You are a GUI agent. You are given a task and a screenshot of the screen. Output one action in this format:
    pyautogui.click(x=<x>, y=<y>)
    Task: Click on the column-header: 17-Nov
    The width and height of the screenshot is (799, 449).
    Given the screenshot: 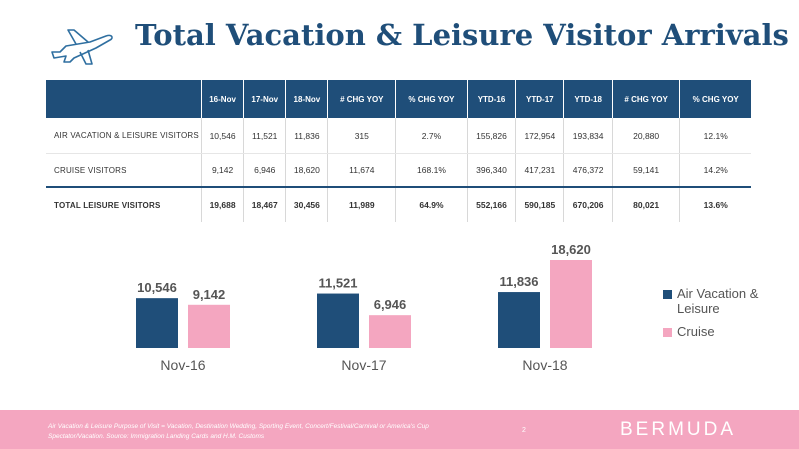 What is the action you would take?
    pyautogui.click(x=264, y=99)
    